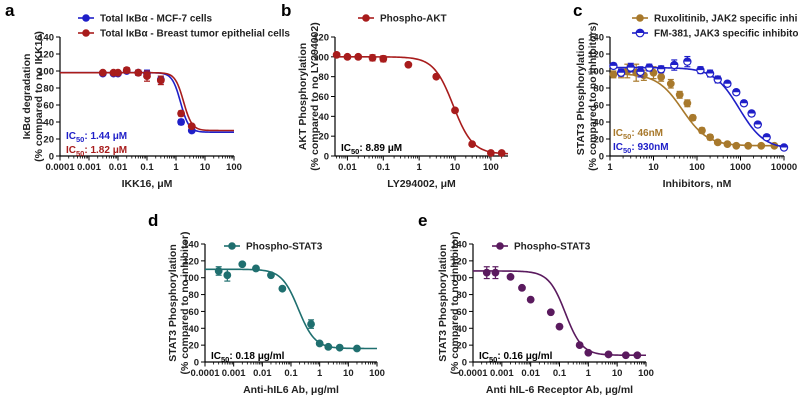  What do you see at coordinates (647, 133) in the screenshot?
I see `ic50-value: : 46nM` at bounding box center [647, 133].